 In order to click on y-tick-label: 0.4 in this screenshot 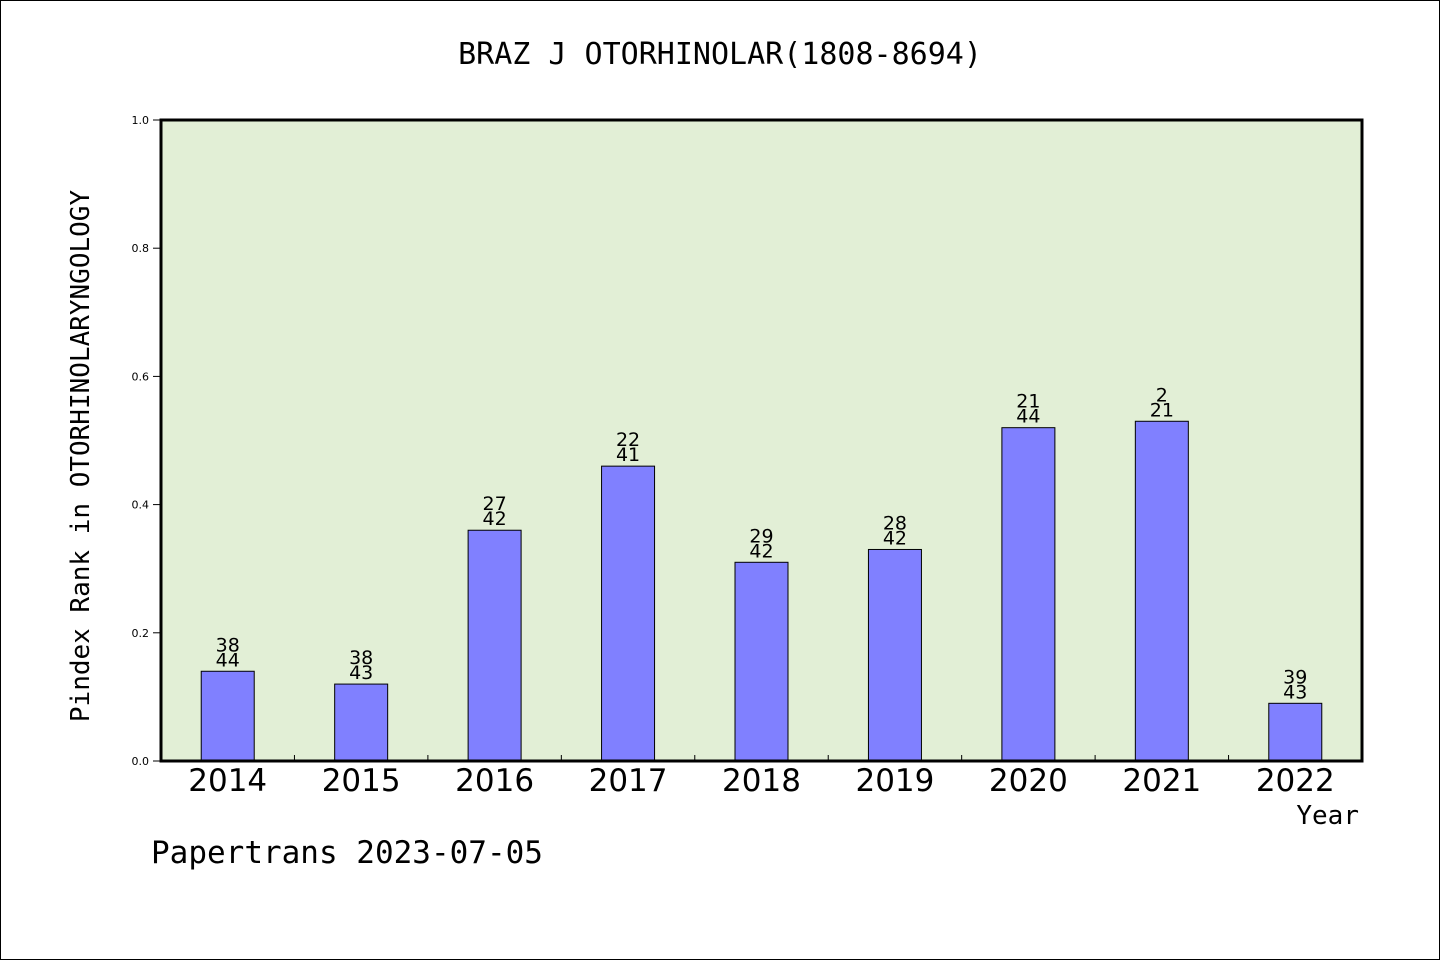, I will do `click(141, 505)`.